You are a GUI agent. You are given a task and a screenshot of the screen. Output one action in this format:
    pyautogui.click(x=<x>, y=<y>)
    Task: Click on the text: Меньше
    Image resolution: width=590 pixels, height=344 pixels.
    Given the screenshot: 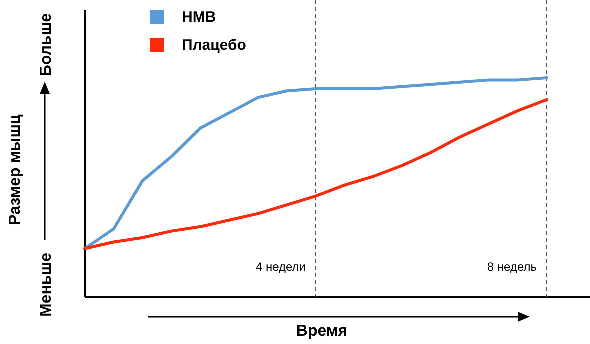 What is the action you would take?
    pyautogui.click(x=46, y=284)
    